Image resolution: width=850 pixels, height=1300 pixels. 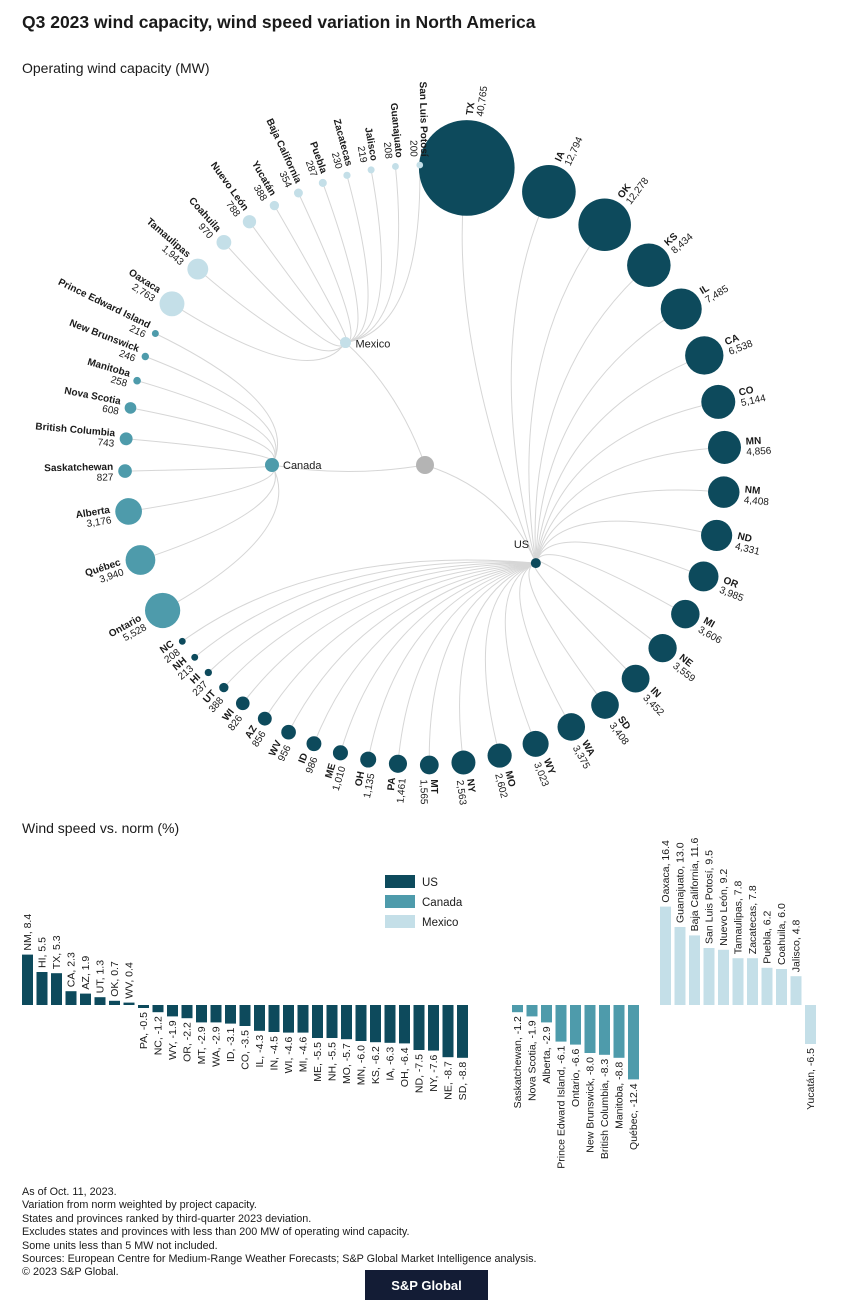 What do you see at coordinates (605, 1109) in the screenshot?
I see `bar-label: British Columbia, -8.3` at bounding box center [605, 1109].